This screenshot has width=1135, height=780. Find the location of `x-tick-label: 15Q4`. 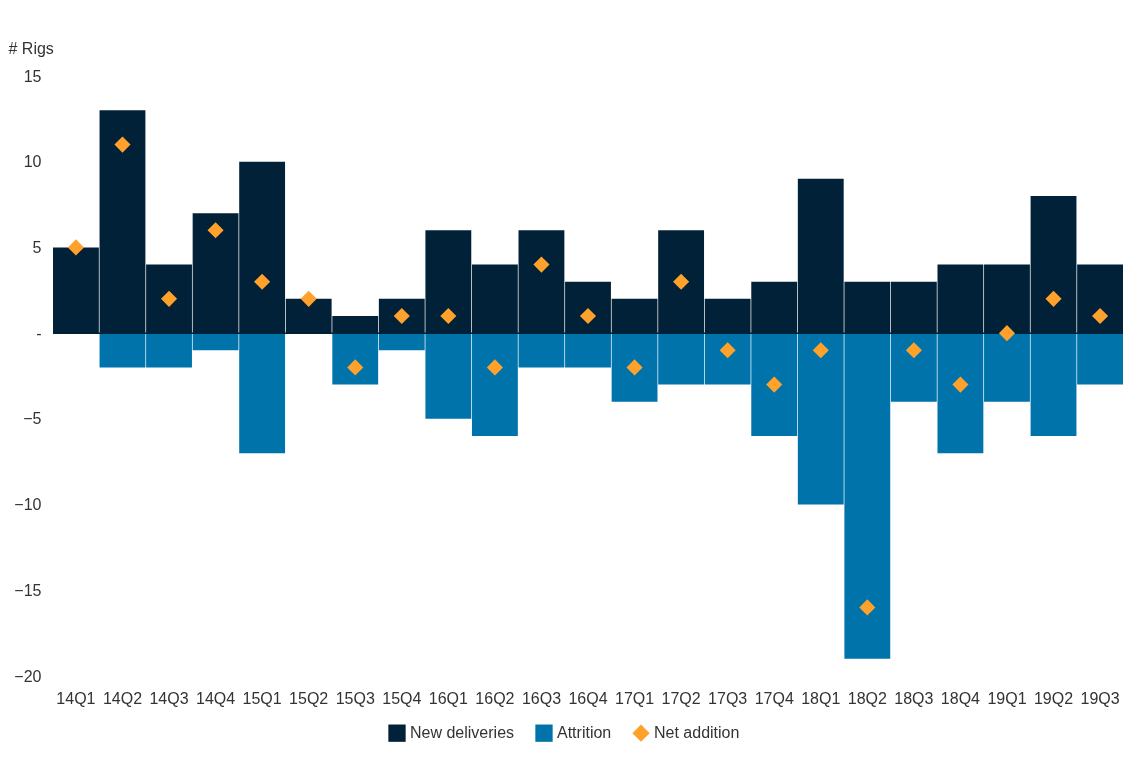

x-tick-label: 15Q4 is located at coordinates (402, 698).